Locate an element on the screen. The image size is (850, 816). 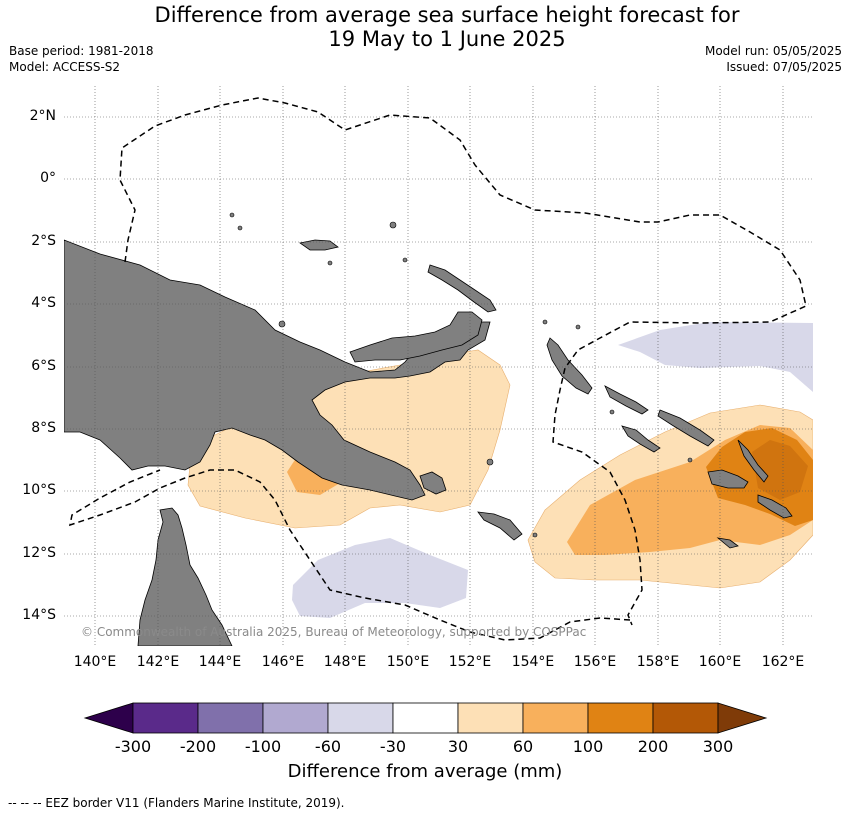
land-malaita is located at coordinates (753, 461).